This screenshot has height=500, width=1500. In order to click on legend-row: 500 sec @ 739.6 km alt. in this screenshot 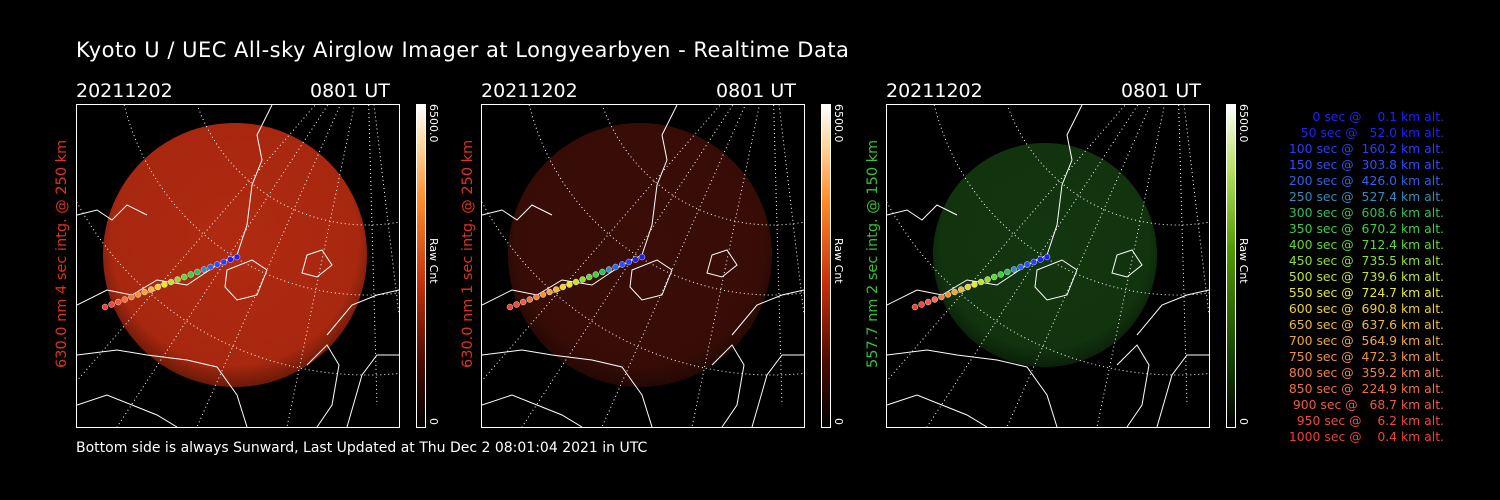, I will do `click(1366, 276)`.